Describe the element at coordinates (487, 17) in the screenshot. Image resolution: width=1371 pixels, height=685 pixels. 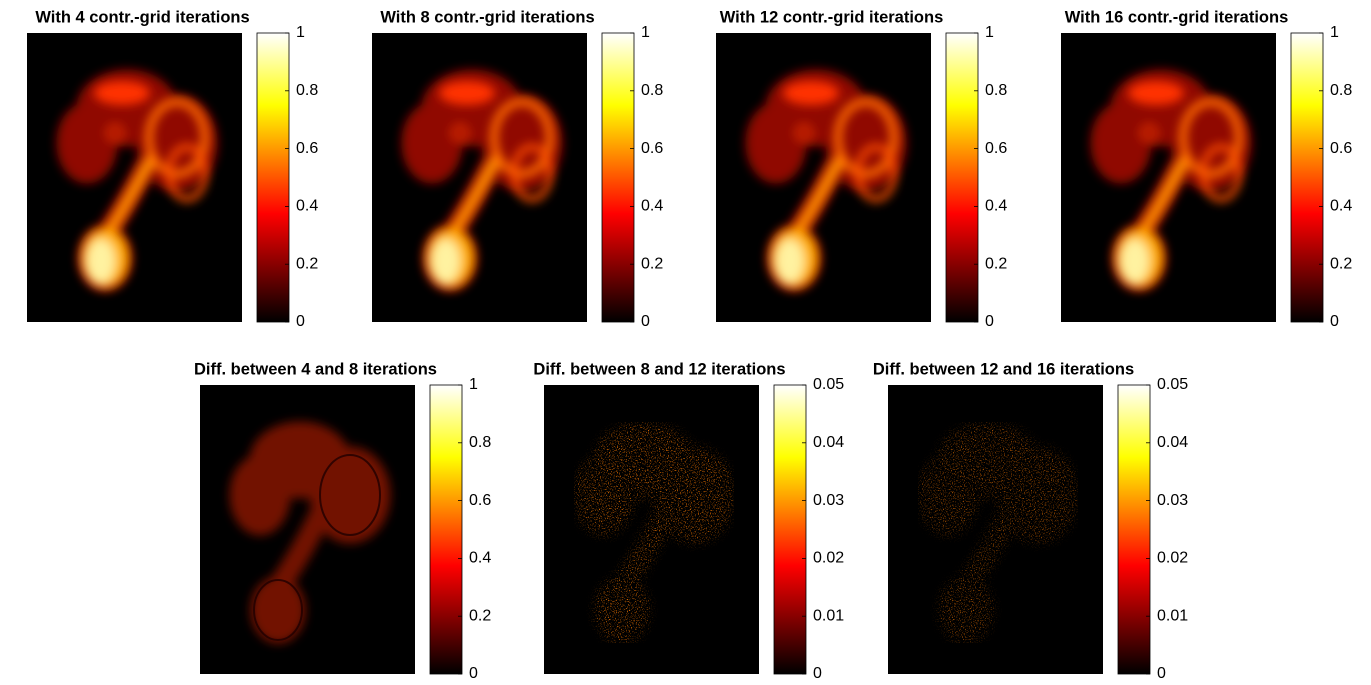
I see `panel-title: With 8 contr.-grid iterations` at that location.